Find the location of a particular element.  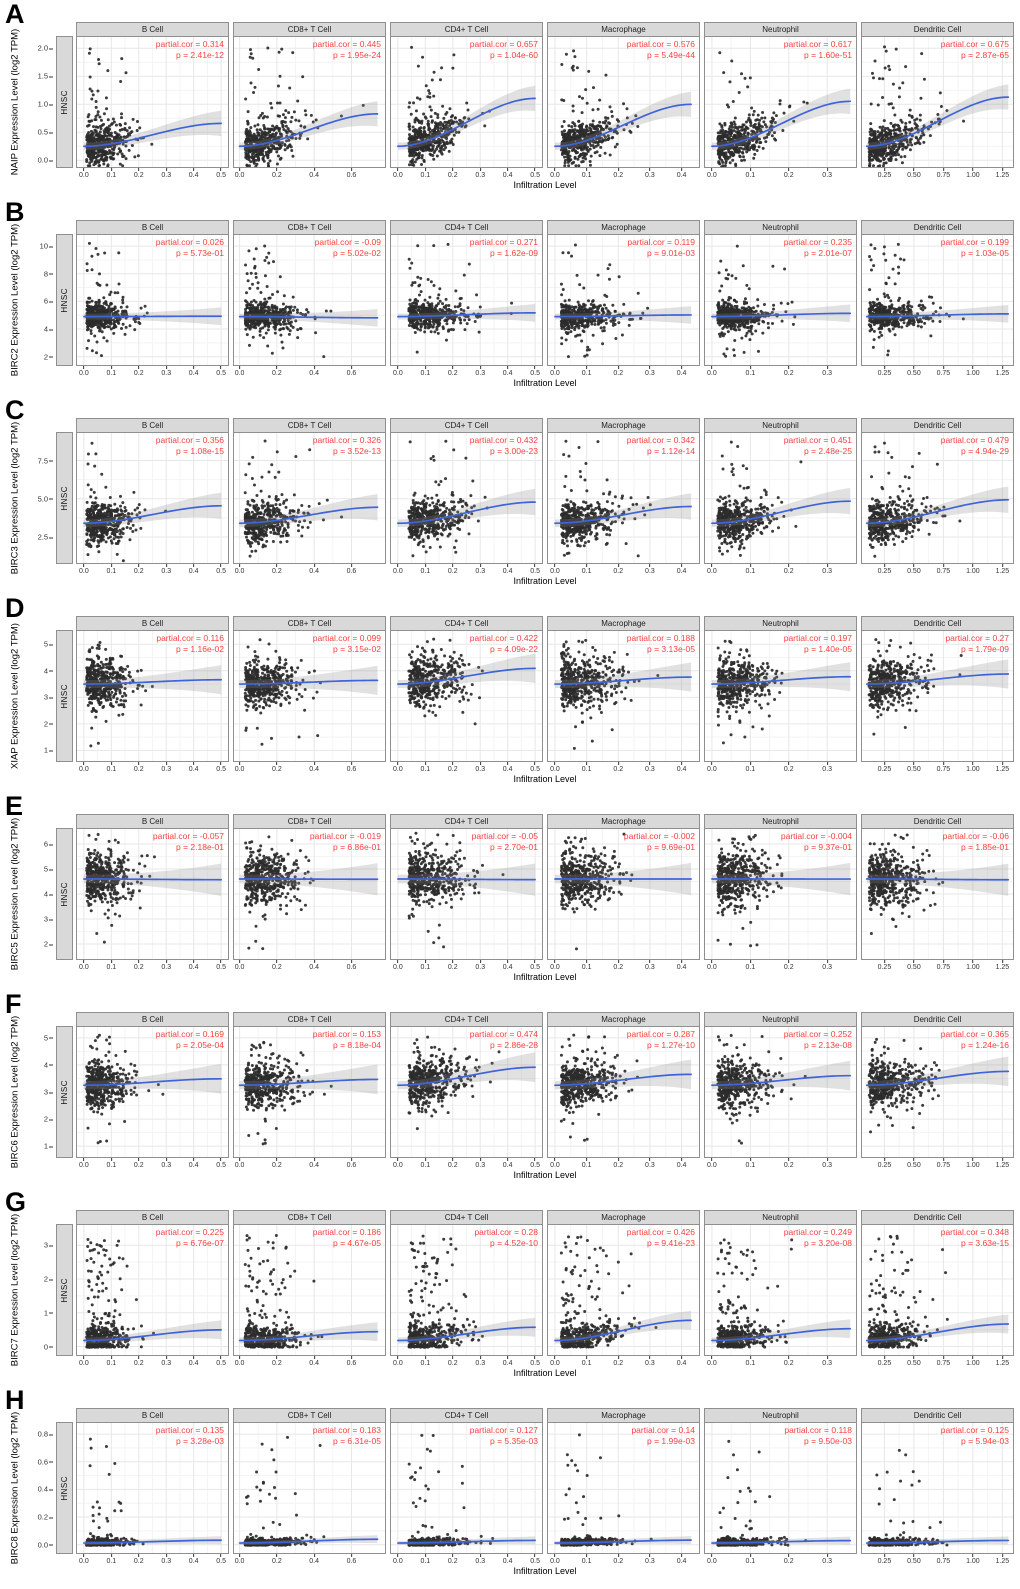

plot-area: partial.cor = 0.445 p = 1.95e-24 is located at coordinates (309, 102).